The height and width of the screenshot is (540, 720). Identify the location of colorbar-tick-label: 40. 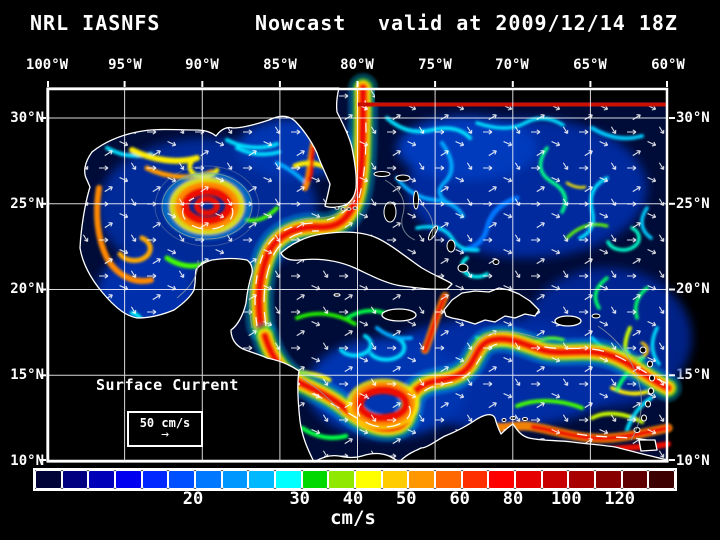
(353, 499).